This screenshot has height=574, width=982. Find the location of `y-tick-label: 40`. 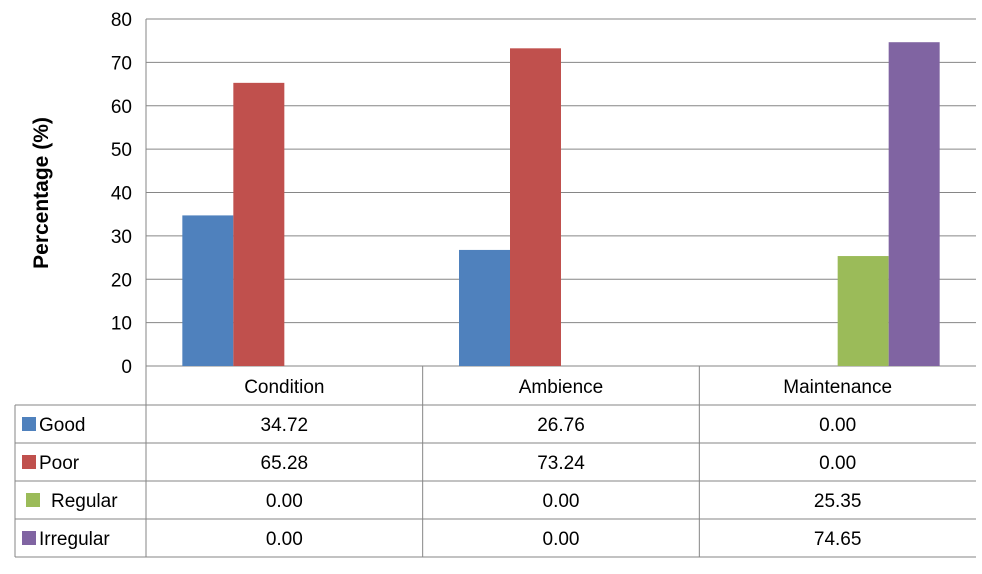

y-tick-label: 40 is located at coordinates (121, 194).